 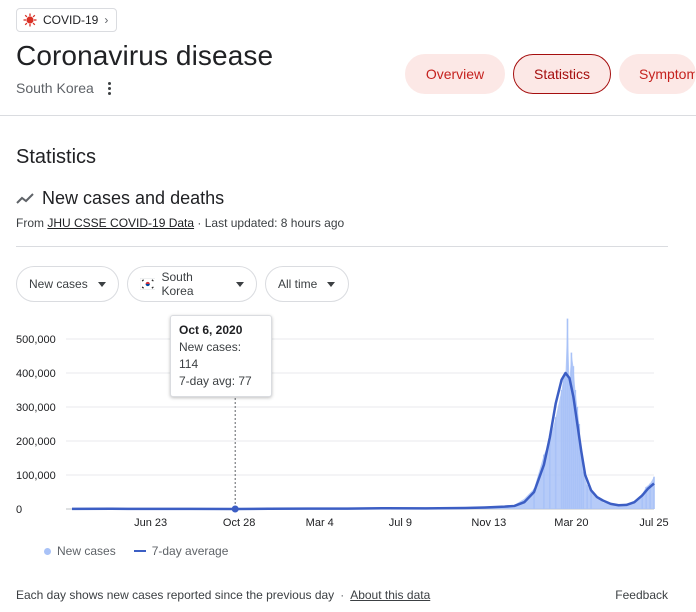 I want to click on covid-topic-chip: COVID-19 ›, so click(x=67, y=20).